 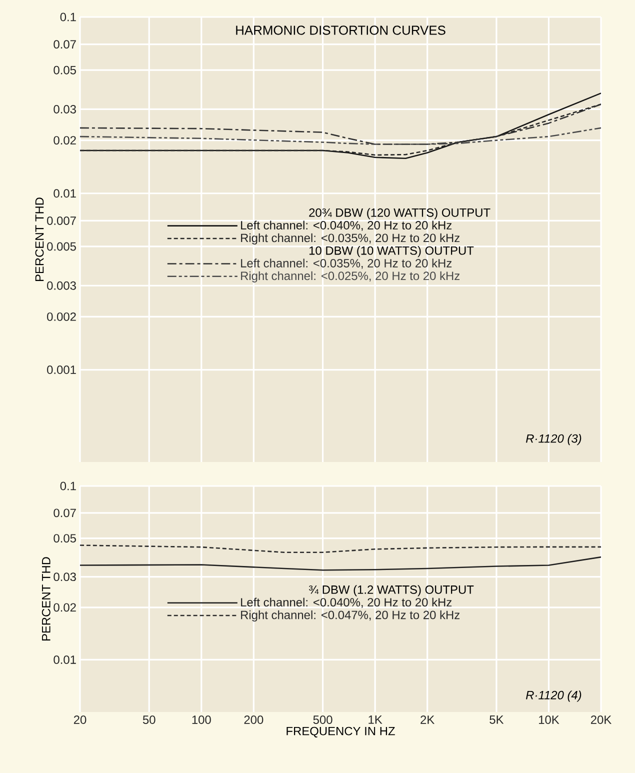 I want to click on y-tick-label: 0.005, so click(x=61, y=246).